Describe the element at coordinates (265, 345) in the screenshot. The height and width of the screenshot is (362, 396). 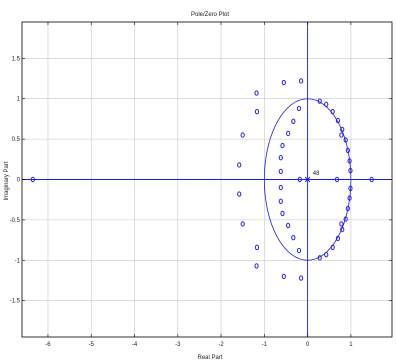
I see `x-tick-label: -1` at that location.